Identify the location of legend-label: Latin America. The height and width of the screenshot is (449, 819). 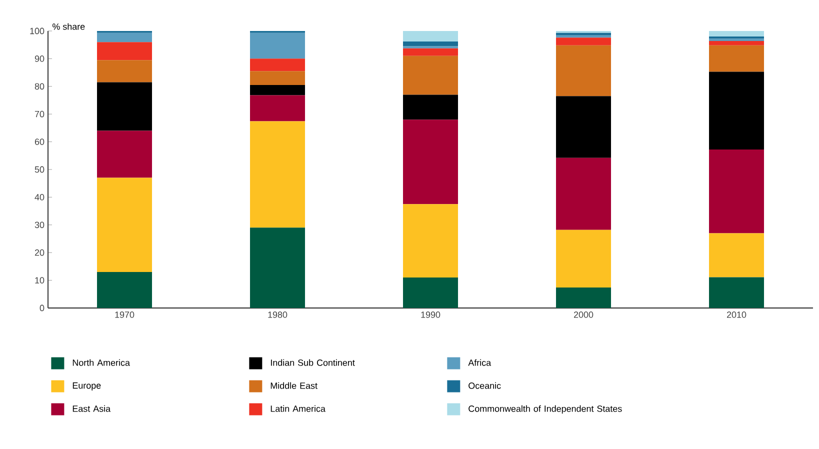
(298, 408).